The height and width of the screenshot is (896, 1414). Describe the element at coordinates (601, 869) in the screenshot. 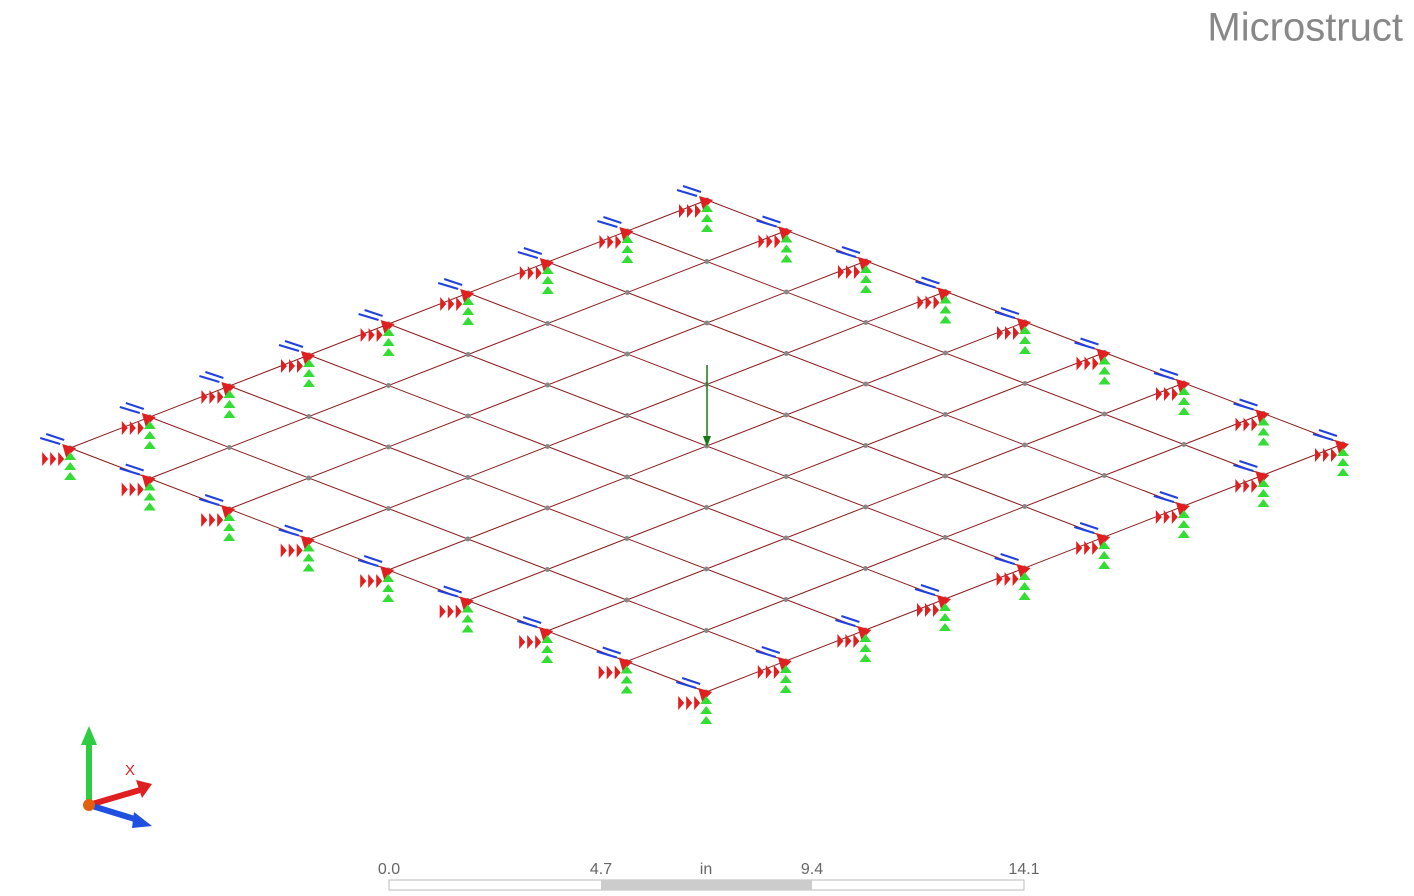

I see `scale-label: 4.7` at that location.